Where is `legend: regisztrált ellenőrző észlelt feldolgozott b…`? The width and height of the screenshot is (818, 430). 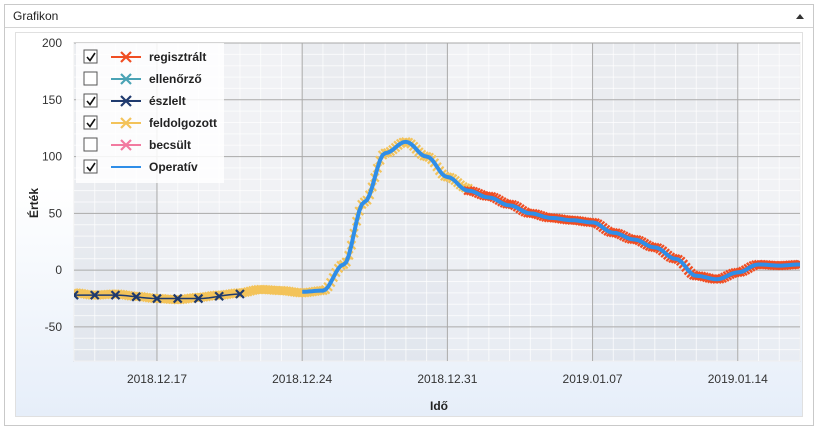 legend: regisztrált ellenőrző észlelt feldolgozott b… is located at coordinates (150, 113).